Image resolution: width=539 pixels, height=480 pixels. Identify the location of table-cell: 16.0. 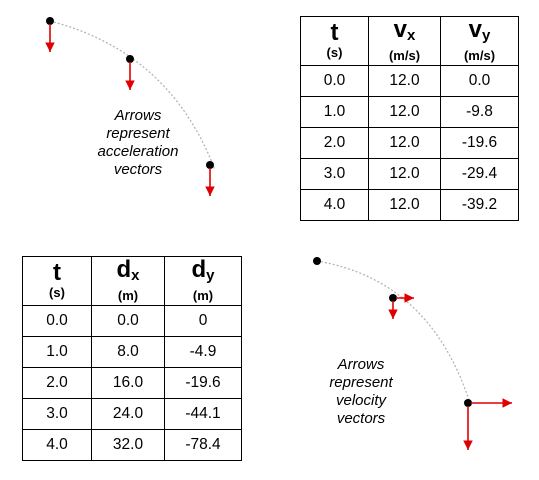
(128, 383).